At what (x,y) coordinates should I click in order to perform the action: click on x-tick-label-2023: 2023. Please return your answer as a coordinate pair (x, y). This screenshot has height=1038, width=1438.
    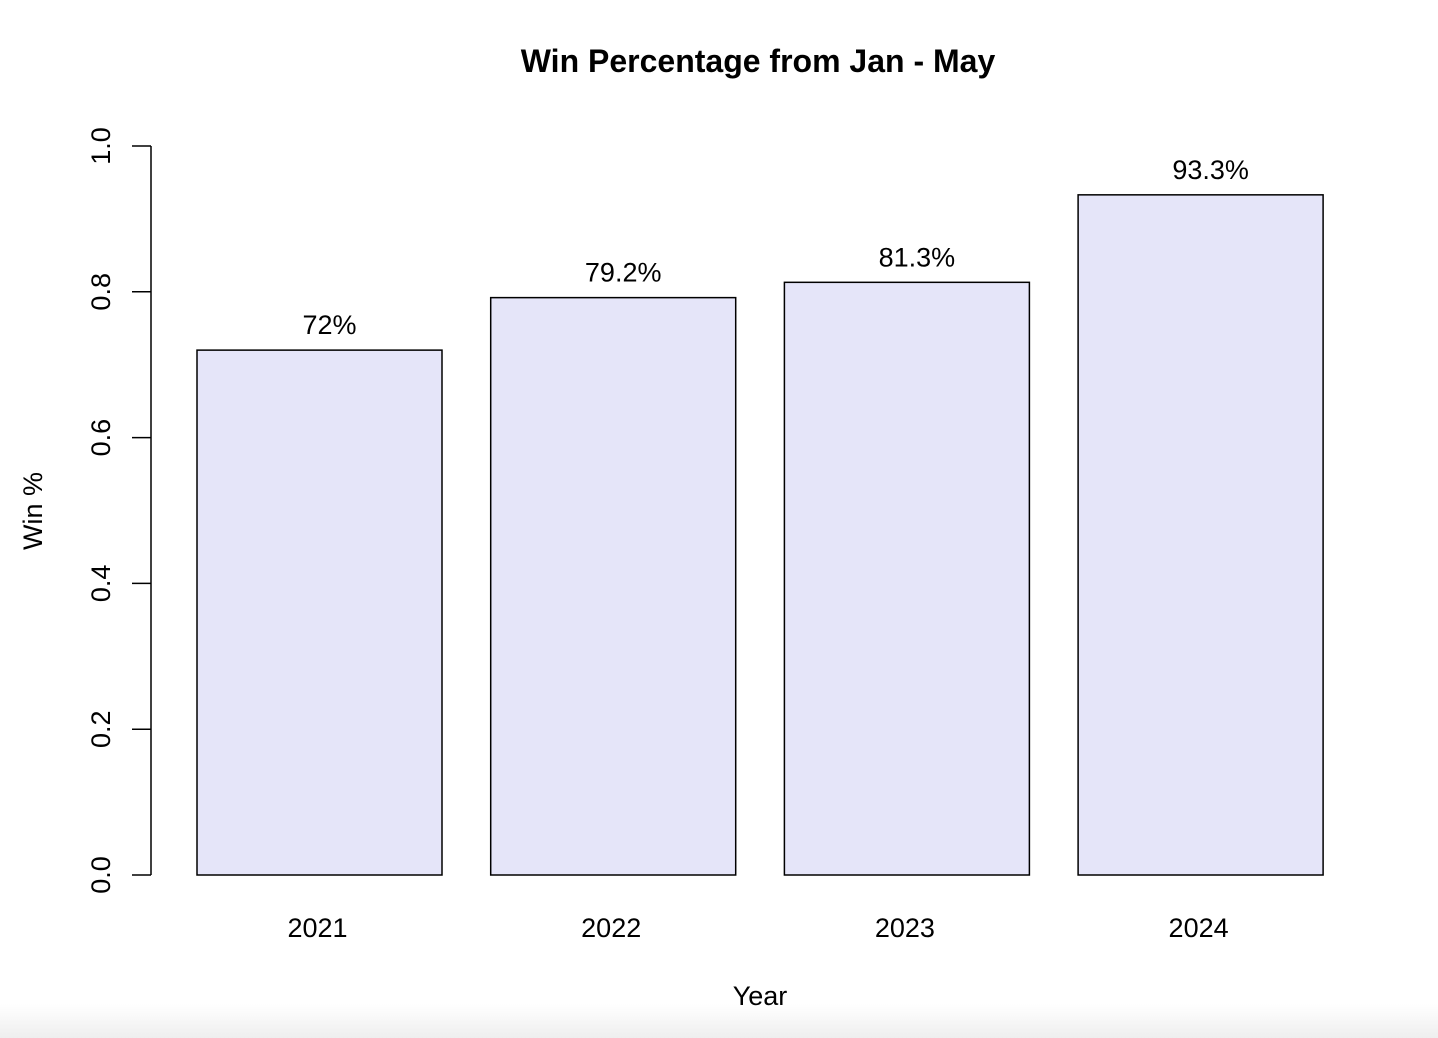
    Looking at the image, I should click on (905, 928).